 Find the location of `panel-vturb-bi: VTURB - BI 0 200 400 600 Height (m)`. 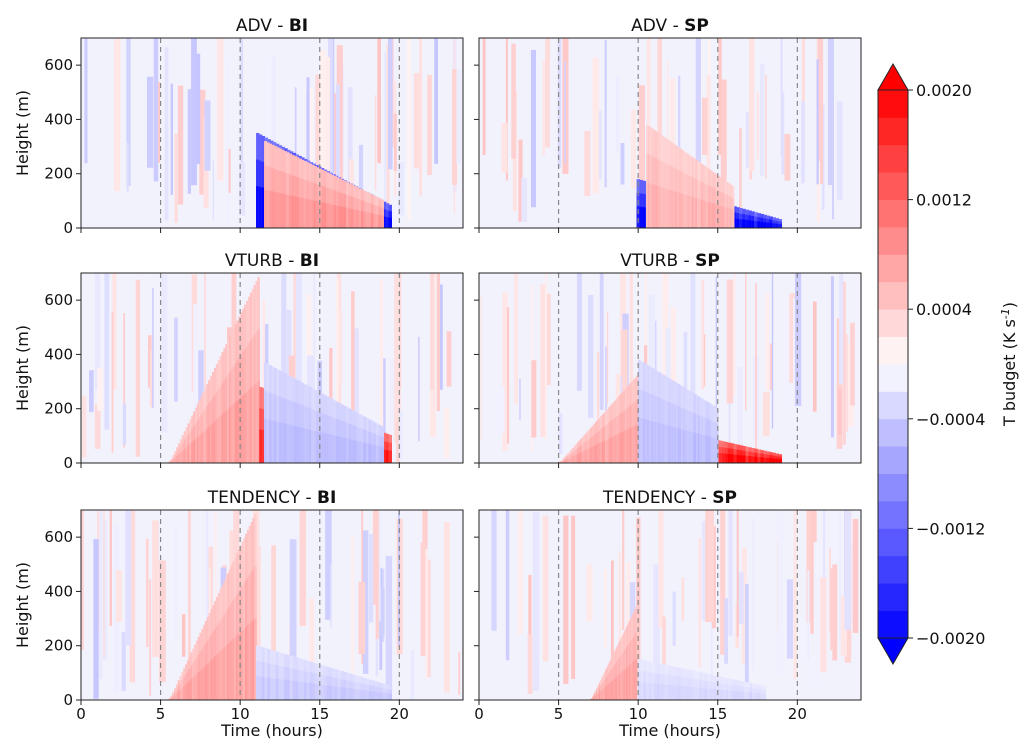

panel-vturb-bi: VTURB - BI 0 200 400 600 Height (m) is located at coordinates (238, 361).